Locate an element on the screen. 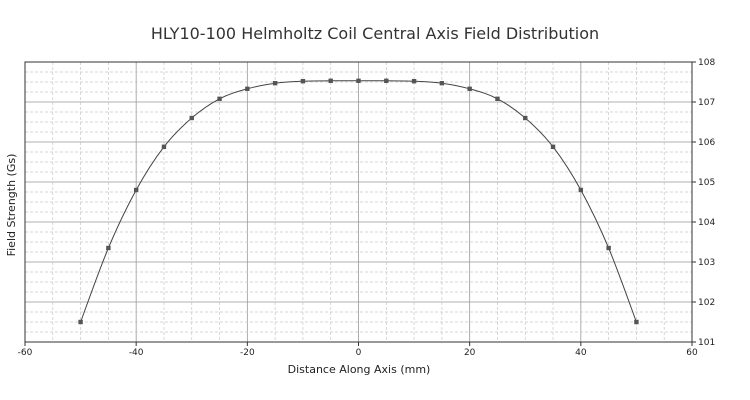  y-tick-label: 105 is located at coordinates (706, 183).